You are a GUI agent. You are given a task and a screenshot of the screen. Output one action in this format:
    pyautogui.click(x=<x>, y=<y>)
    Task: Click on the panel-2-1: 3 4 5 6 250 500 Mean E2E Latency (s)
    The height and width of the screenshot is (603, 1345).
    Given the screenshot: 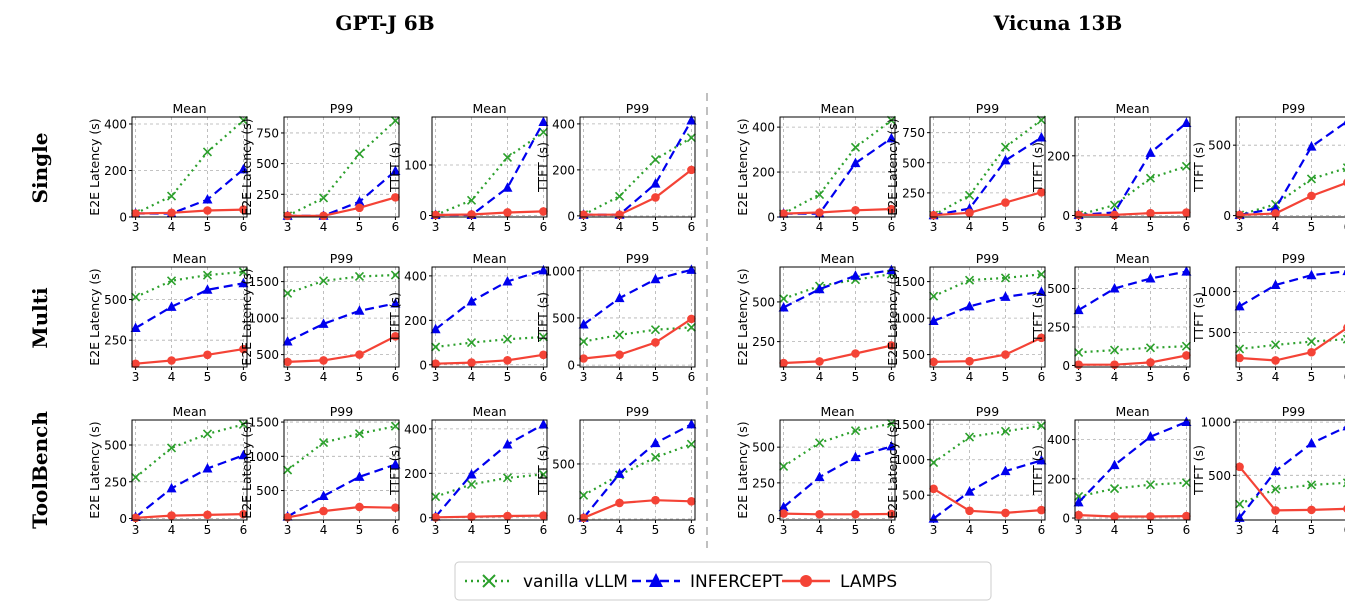 What is the action you would take?
    pyautogui.click(x=168, y=317)
    